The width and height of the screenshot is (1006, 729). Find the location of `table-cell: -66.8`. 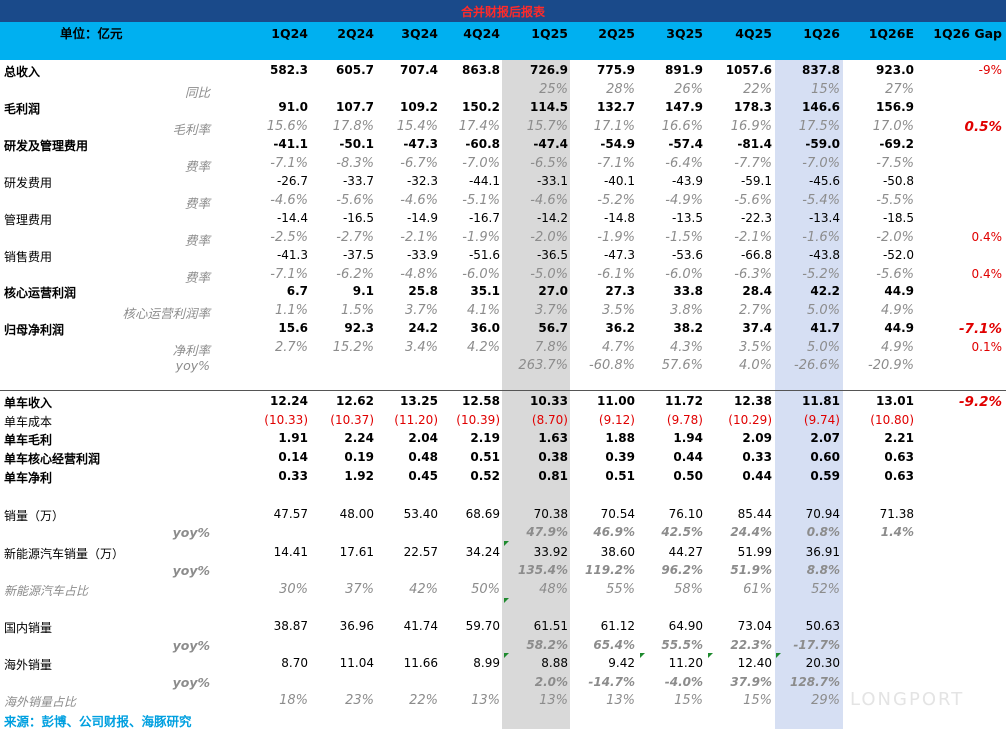

table-cell: -66.8 is located at coordinates (756, 255).